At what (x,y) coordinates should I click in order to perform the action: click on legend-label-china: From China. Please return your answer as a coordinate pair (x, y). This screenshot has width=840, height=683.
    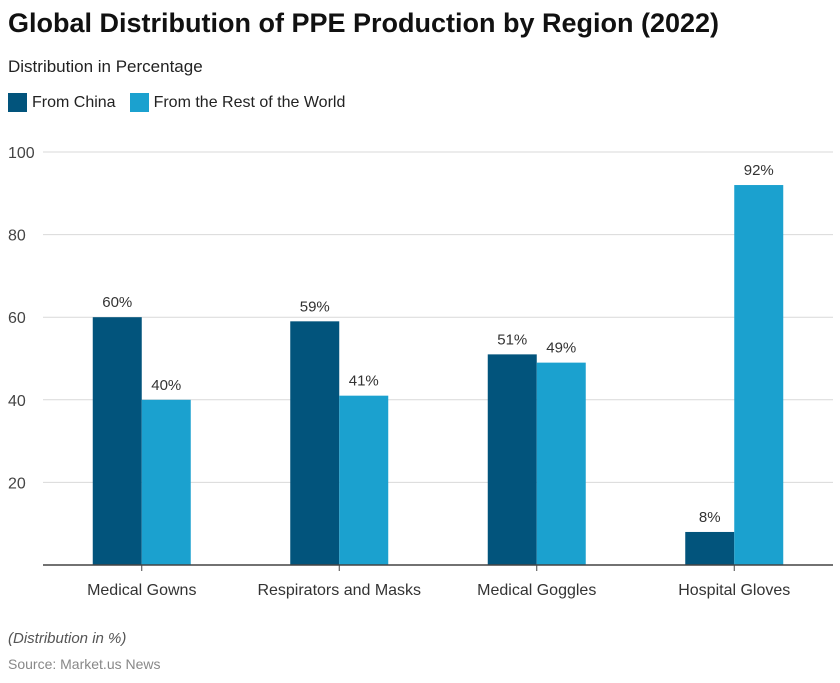
    Looking at the image, I should click on (74, 102).